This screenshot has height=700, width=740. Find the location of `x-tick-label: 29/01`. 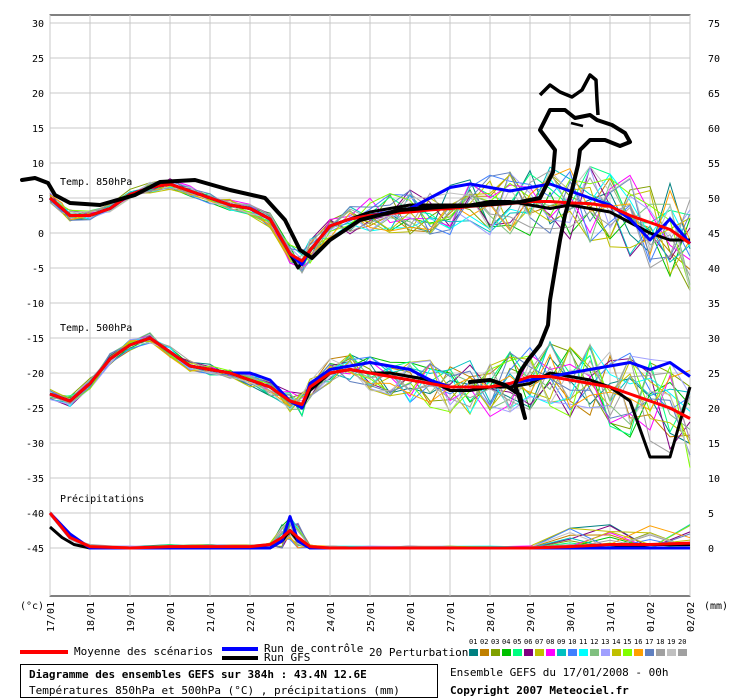

x-tick-label: 29/01 is located at coordinates (531, 617).